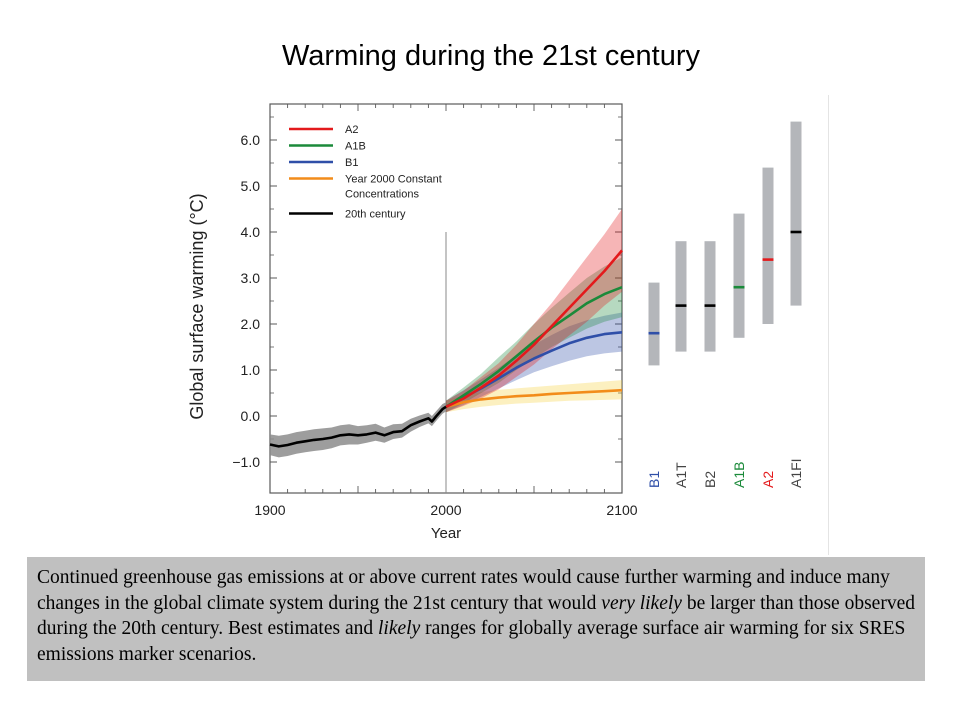 The height and width of the screenshot is (720, 960). Describe the element at coordinates (796, 213) in the screenshot. I see `range-bar-a1fi` at that location.